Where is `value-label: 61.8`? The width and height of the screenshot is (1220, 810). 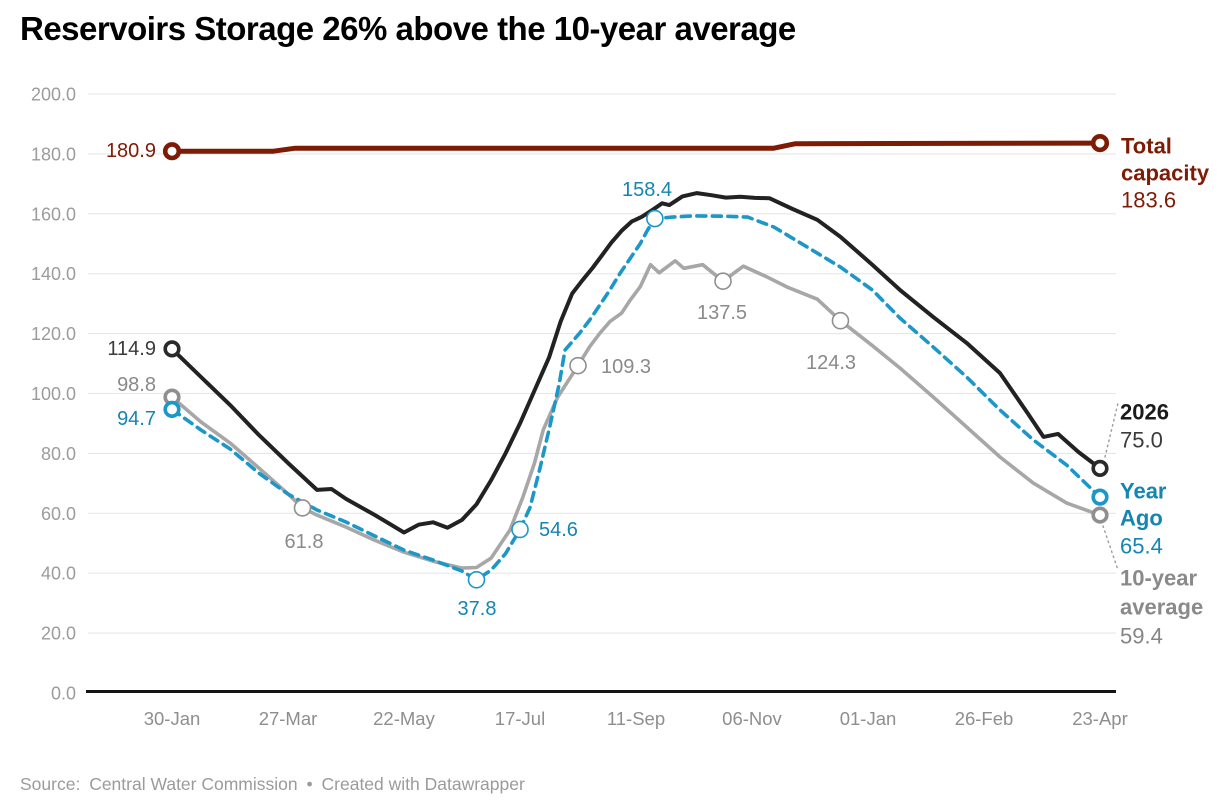 value-label: 61.8 is located at coordinates (304, 542).